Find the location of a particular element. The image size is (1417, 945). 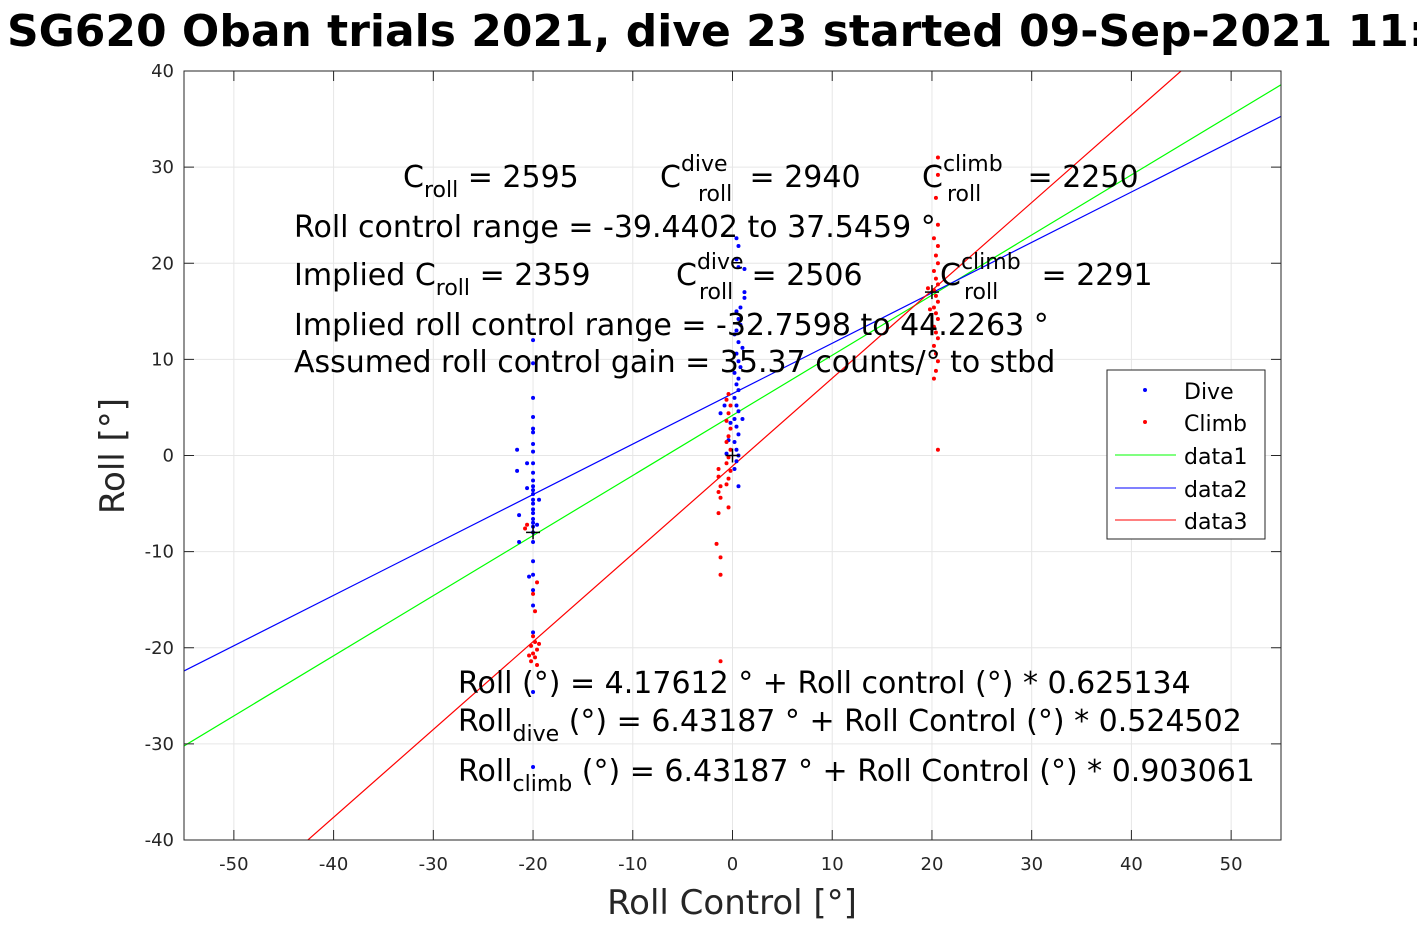

y-tick-label: 20 is located at coordinates (162, 263).